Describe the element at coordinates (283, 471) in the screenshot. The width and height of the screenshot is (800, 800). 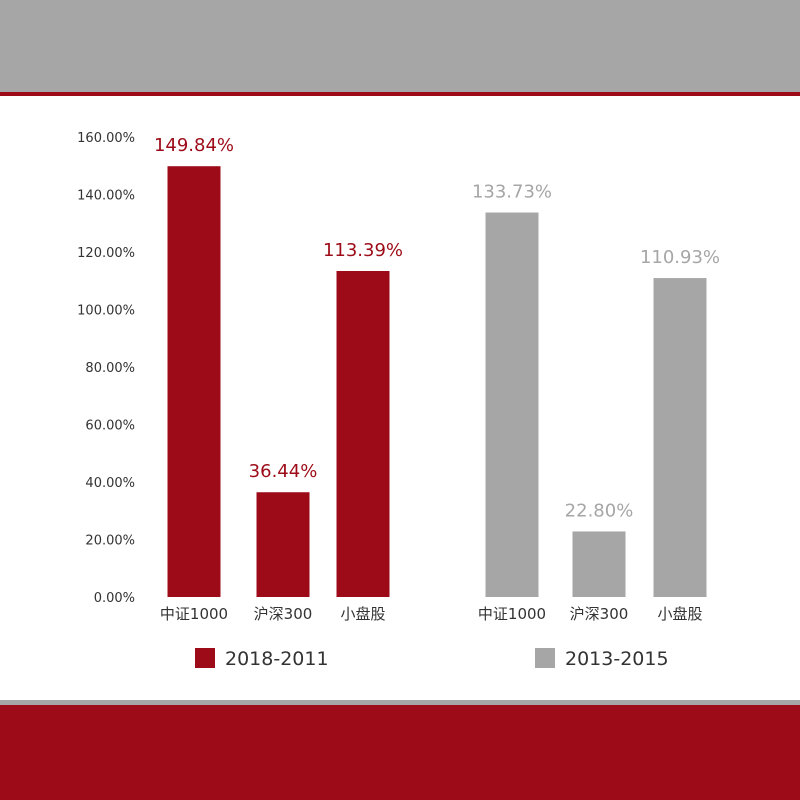
I see `data-label: 36.44%` at that location.